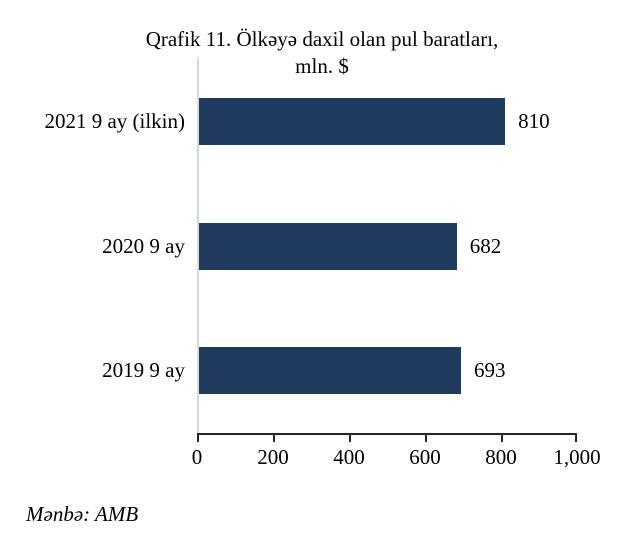 This screenshot has width=620, height=551. Describe the element at coordinates (322, 66) in the screenshot. I see `chart-title-units: mln. $` at that location.